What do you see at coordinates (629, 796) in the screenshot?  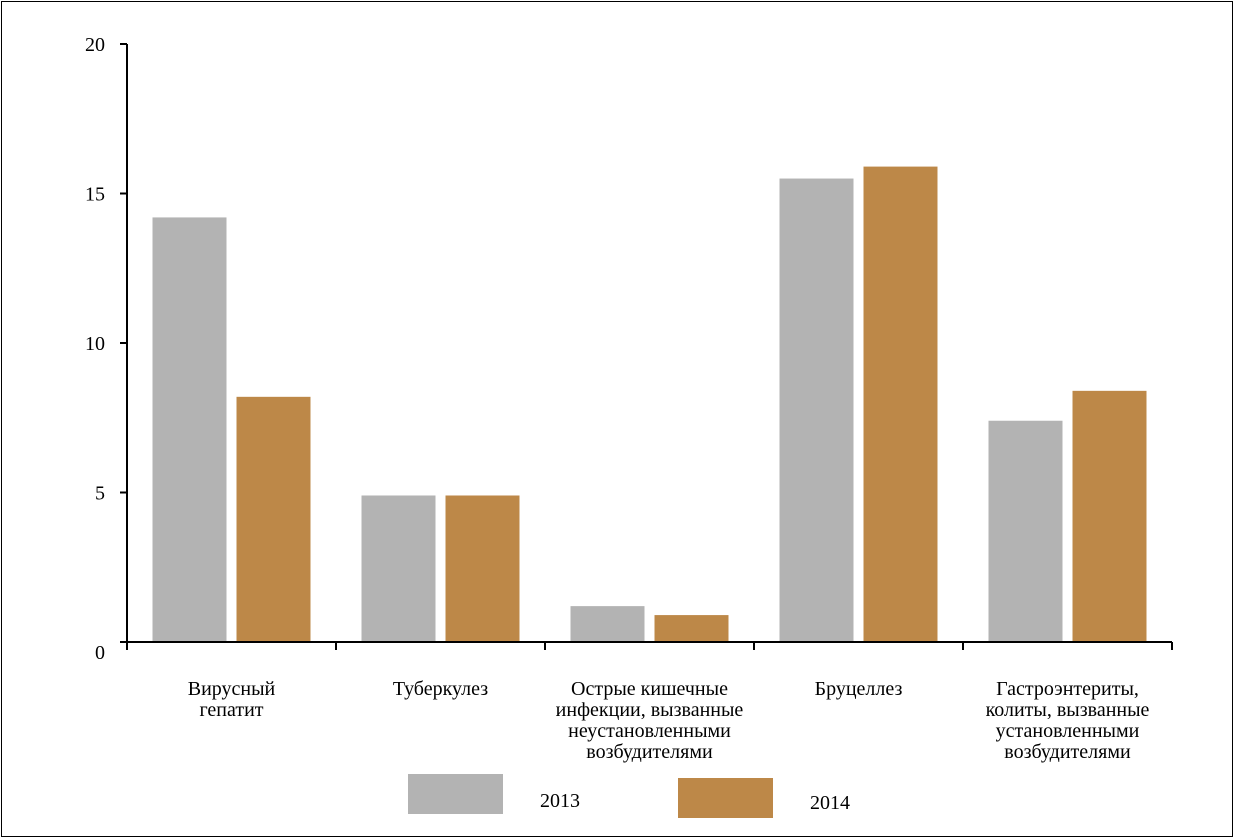 I see `legend: 2013 2014` at bounding box center [629, 796].